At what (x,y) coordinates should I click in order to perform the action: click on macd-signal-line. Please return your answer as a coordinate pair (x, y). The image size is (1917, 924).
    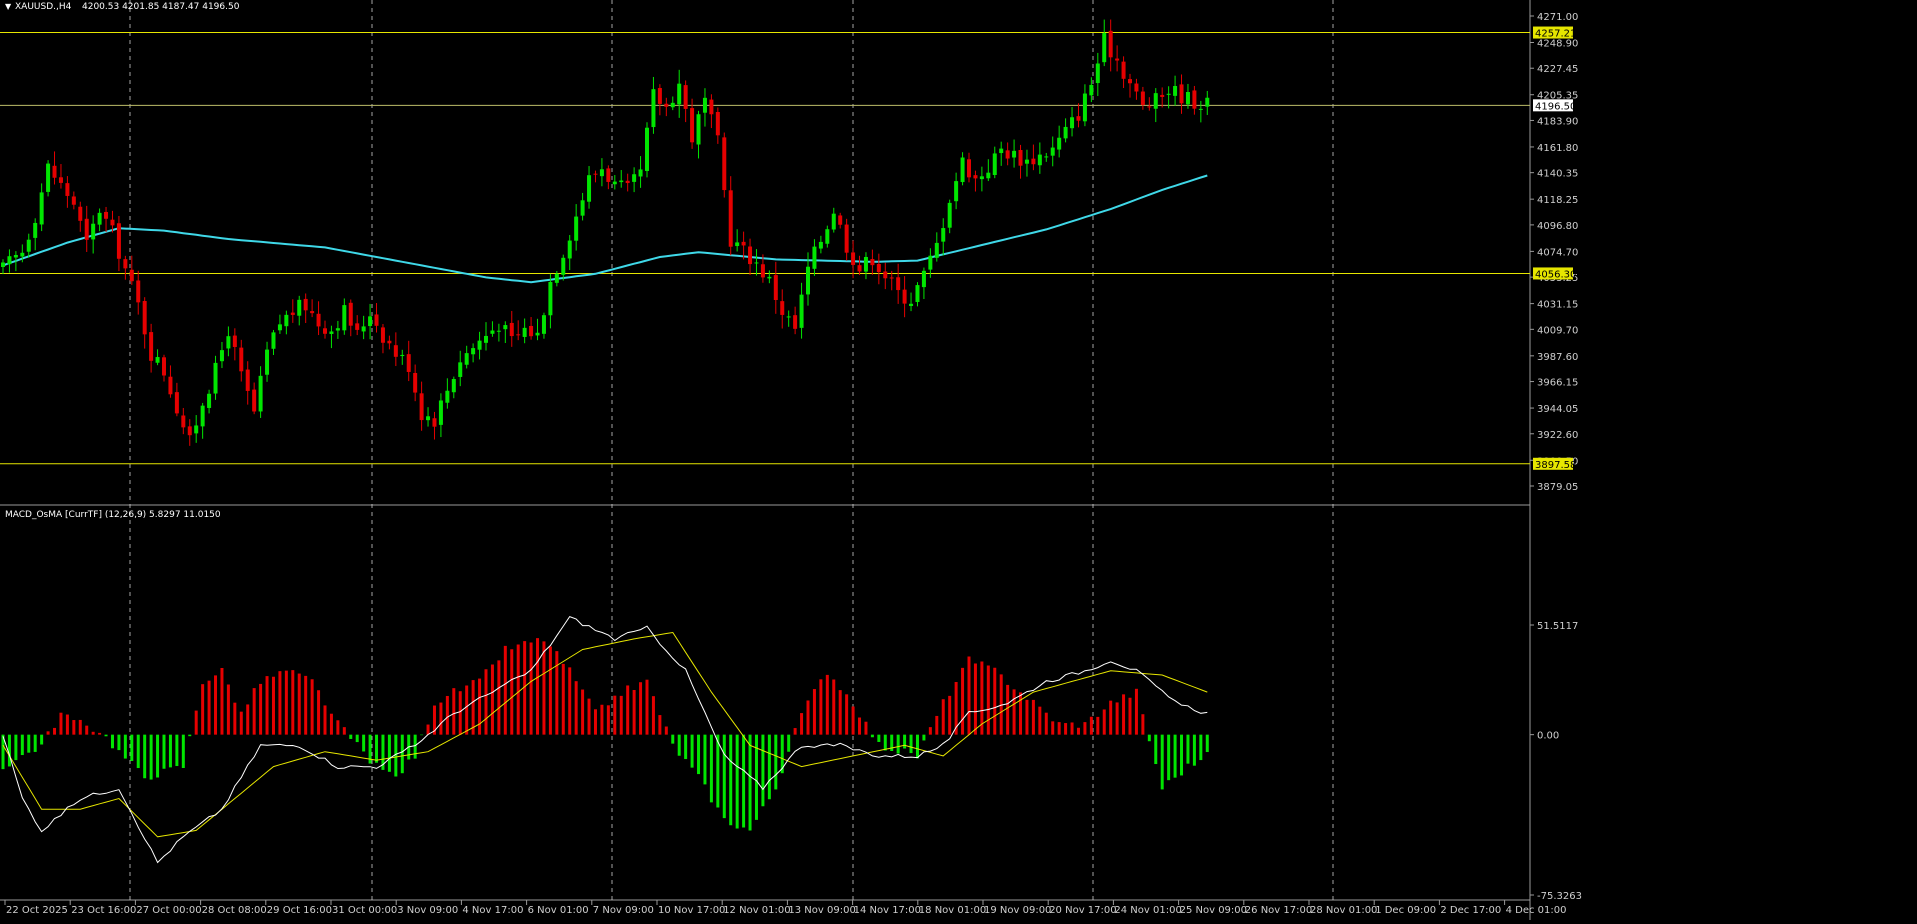
    Looking at the image, I should click on (605, 734).